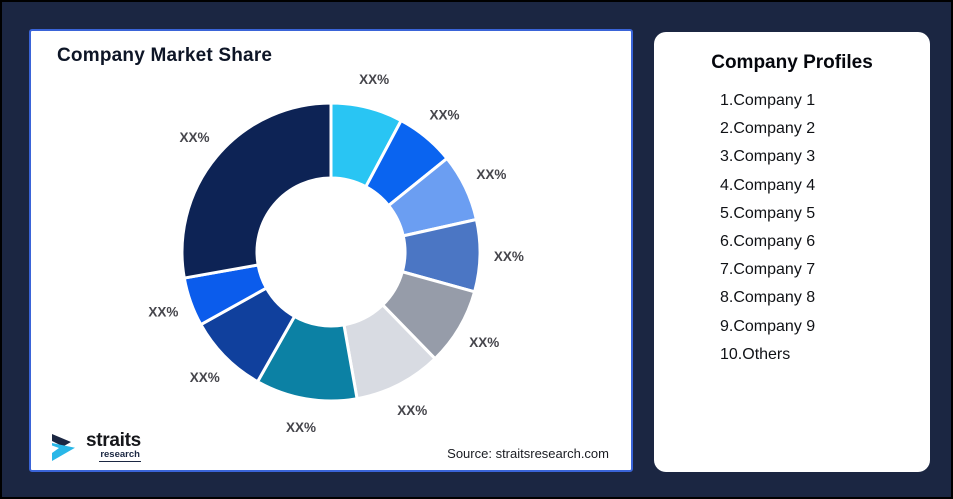  What do you see at coordinates (63, 447) in the screenshot?
I see `straits-logo-icon` at bounding box center [63, 447].